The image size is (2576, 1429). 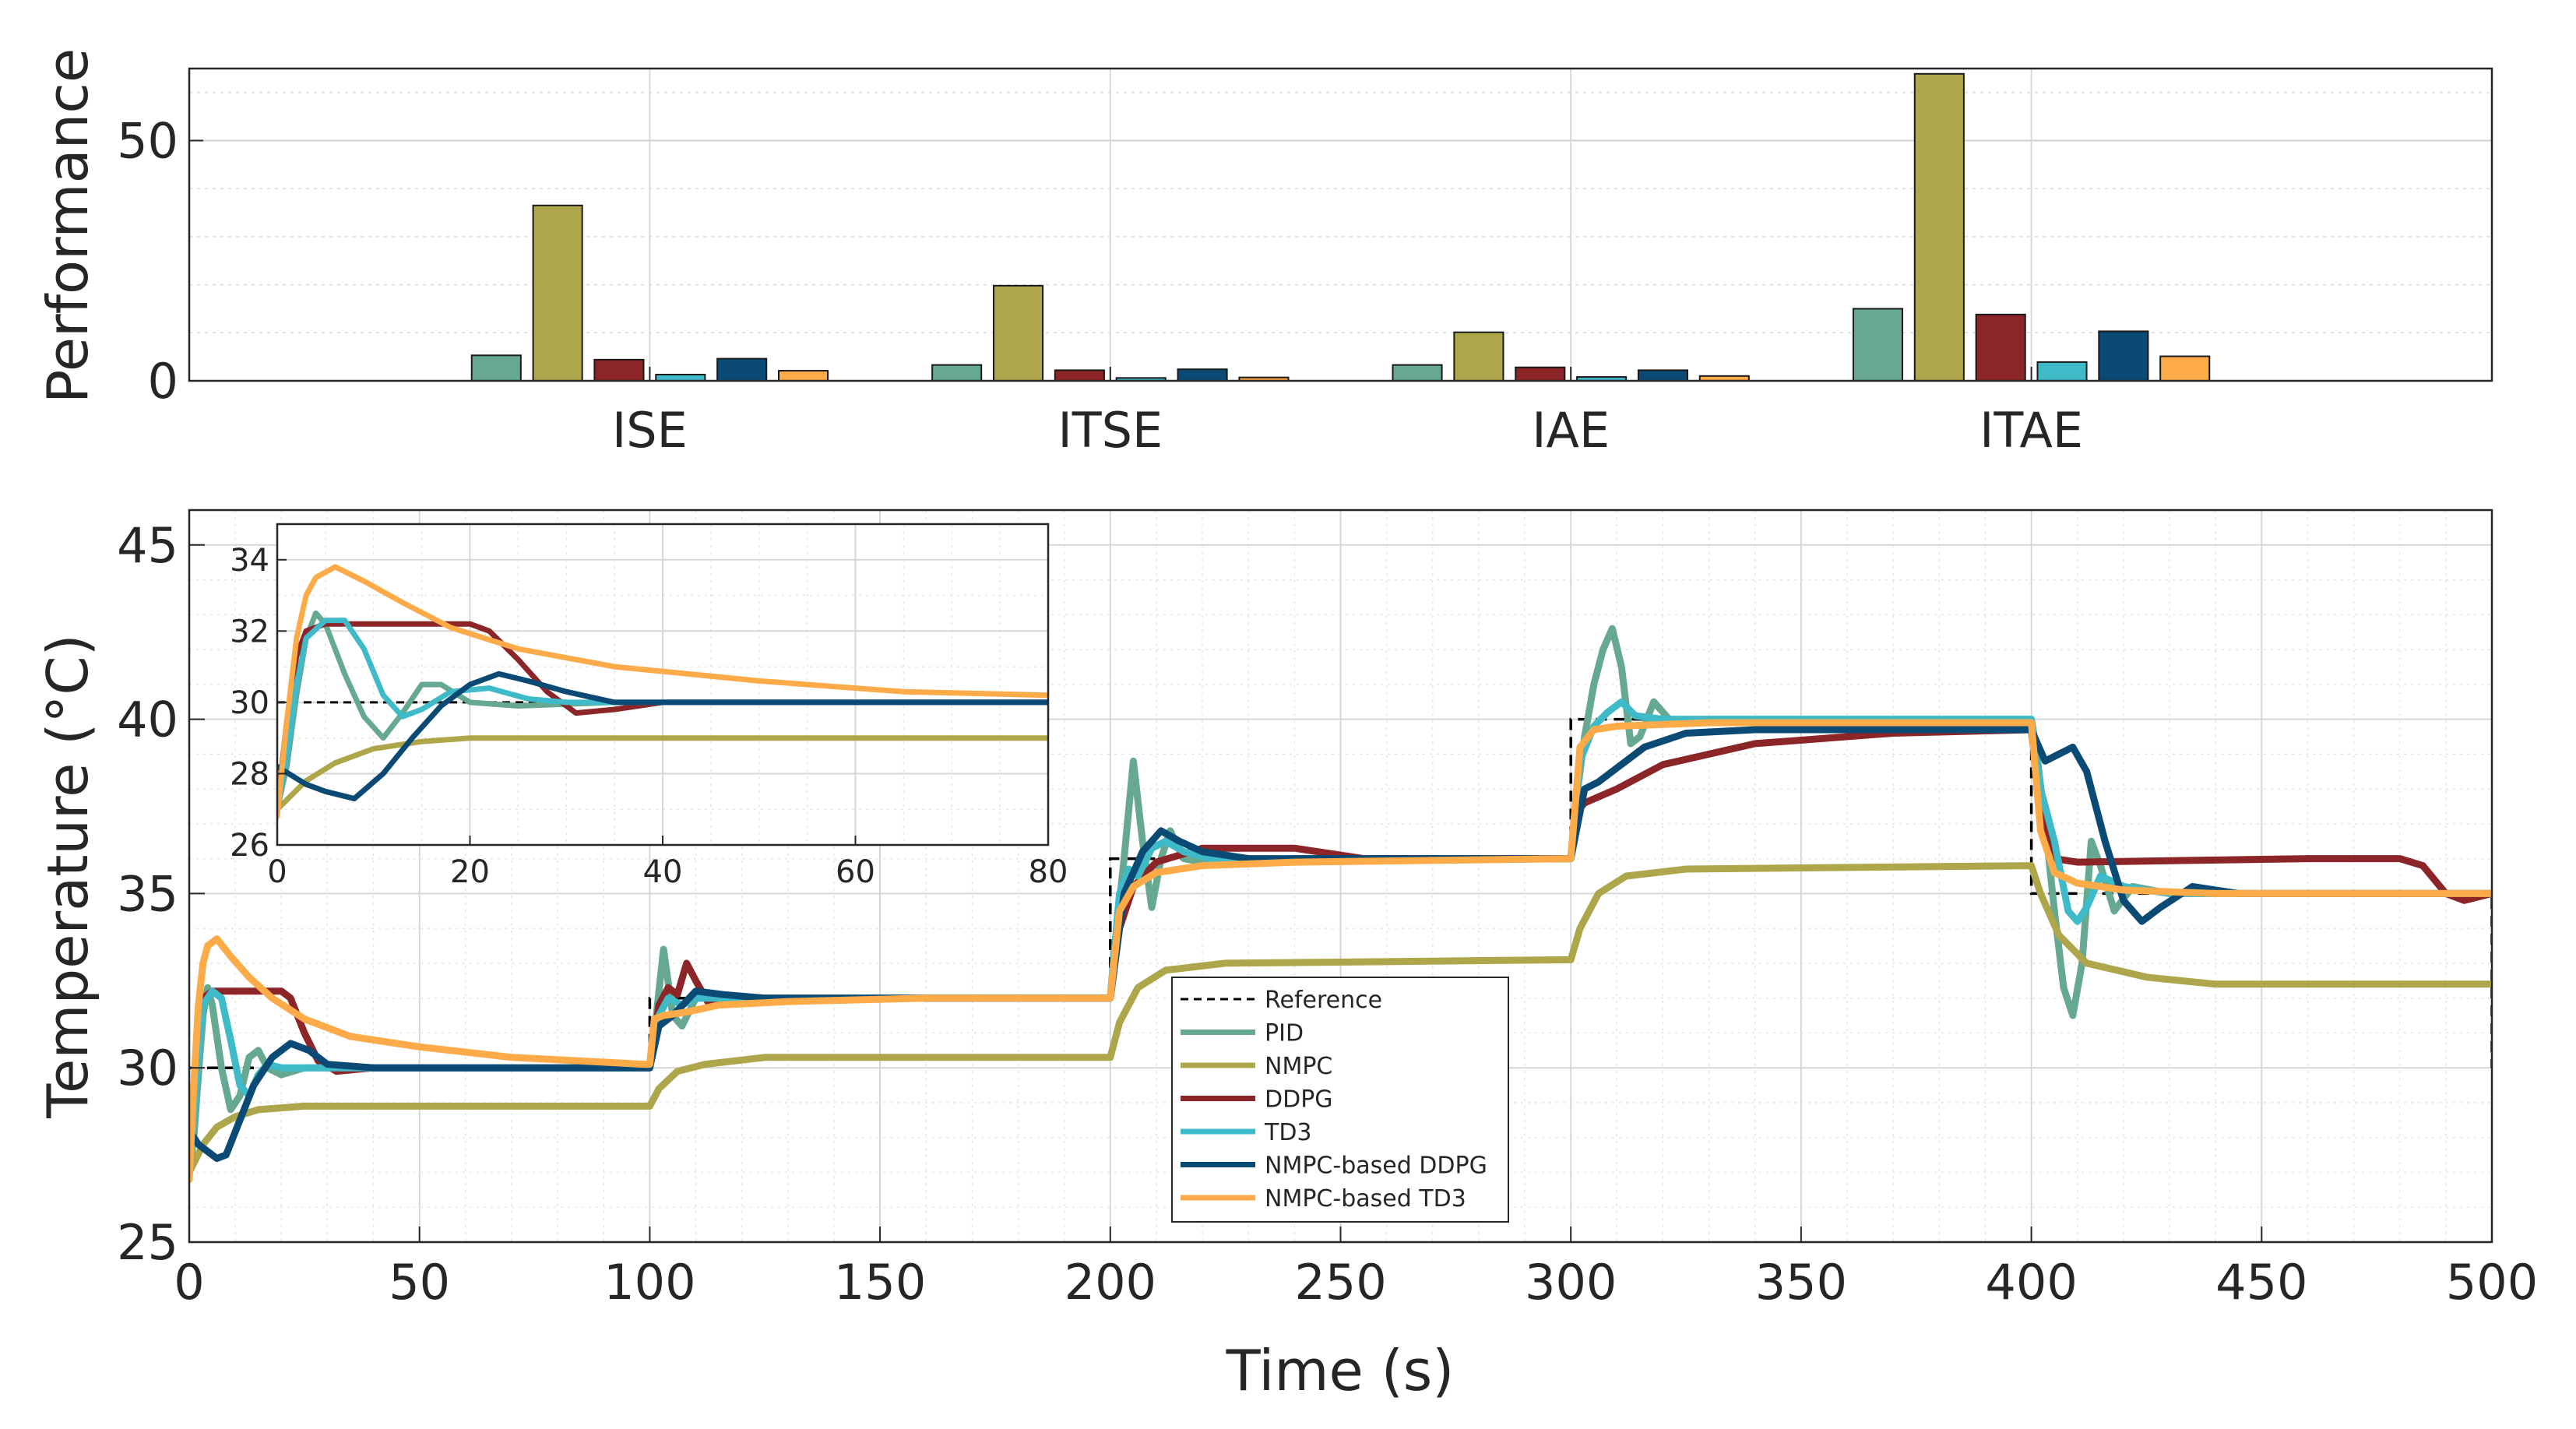 I want to click on line-y-ticks: 25 30 35 40 45, so click(x=161, y=894).